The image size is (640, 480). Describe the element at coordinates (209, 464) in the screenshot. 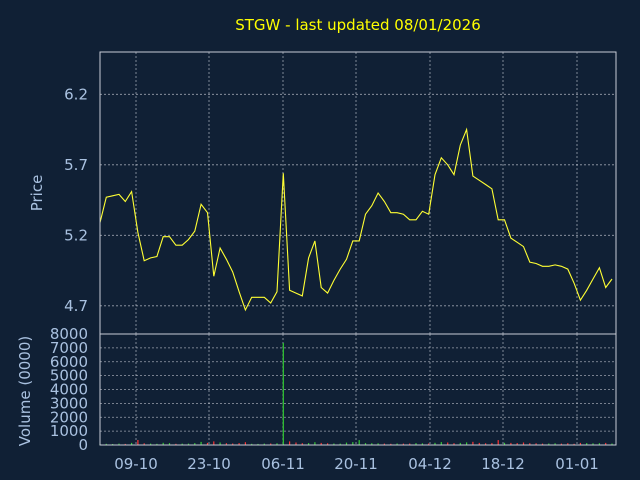

I see `x-tick-label: 23-10` at that location.